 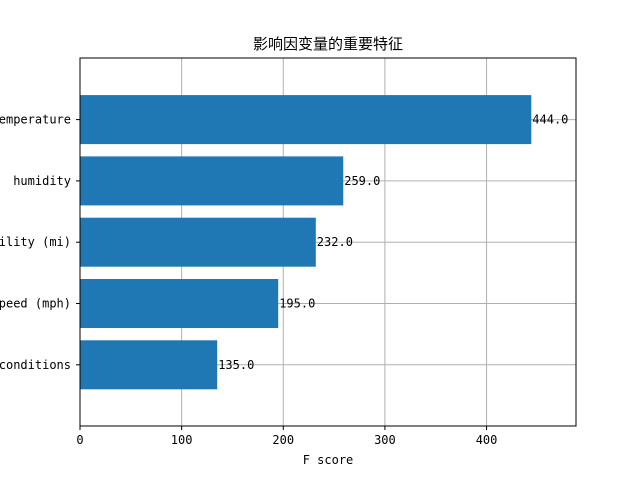 I want to click on x-tick-label: 200, so click(x=283, y=440).